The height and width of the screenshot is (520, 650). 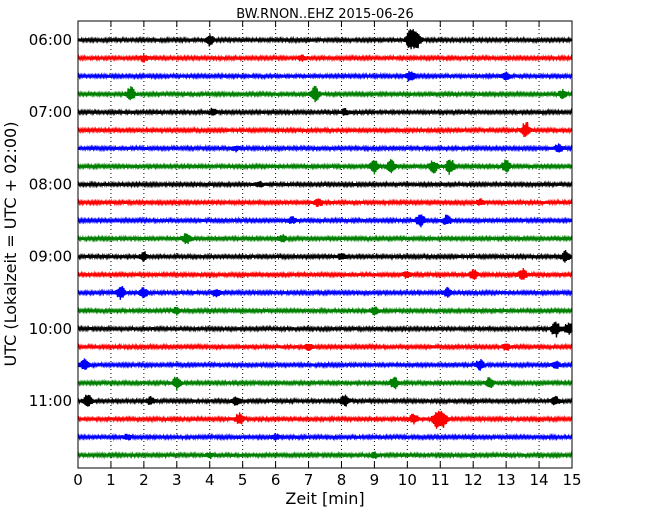 What do you see at coordinates (50, 257) in the screenshot?
I see `y-tick-label: 09:00` at bounding box center [50, 257].